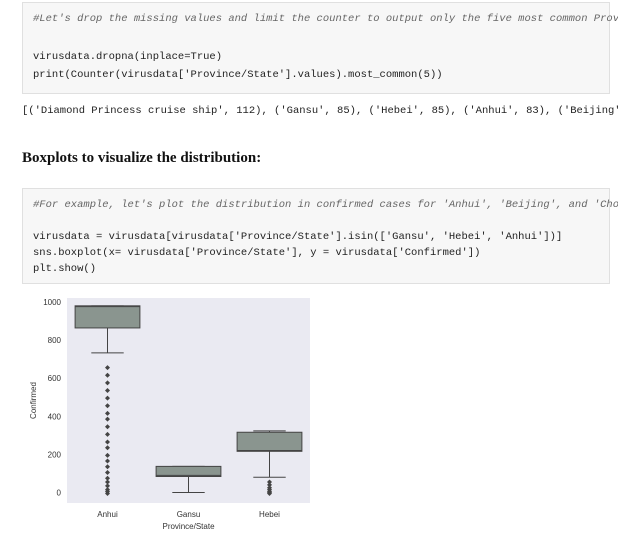  I want to click on y-tick-label: 200, so click(55, 454).